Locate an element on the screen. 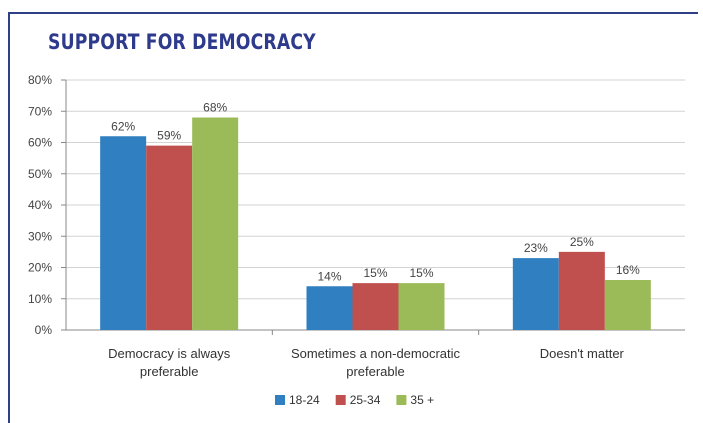 This screenshot has width=703, height=423. y-tick-label: 70% is located at coordinates (40, 111).